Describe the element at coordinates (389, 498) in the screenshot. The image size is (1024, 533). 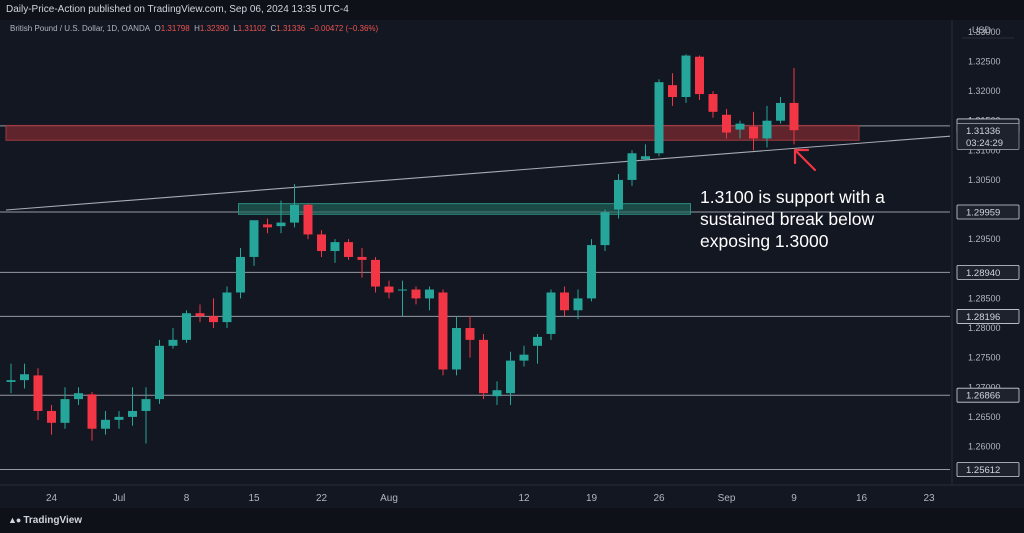
I see `x-tick-label-5: Aug` at that location.